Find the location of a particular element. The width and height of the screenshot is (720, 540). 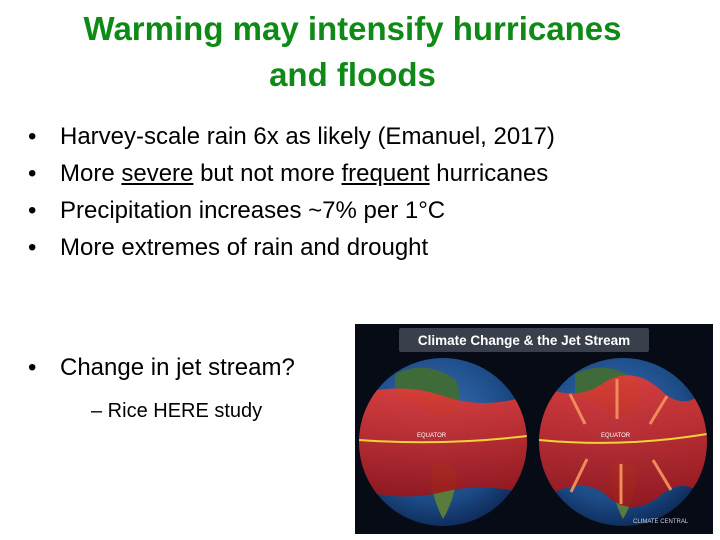

banner-text: Climate Change & the Jet Stream is located at coordinates (524, 340).